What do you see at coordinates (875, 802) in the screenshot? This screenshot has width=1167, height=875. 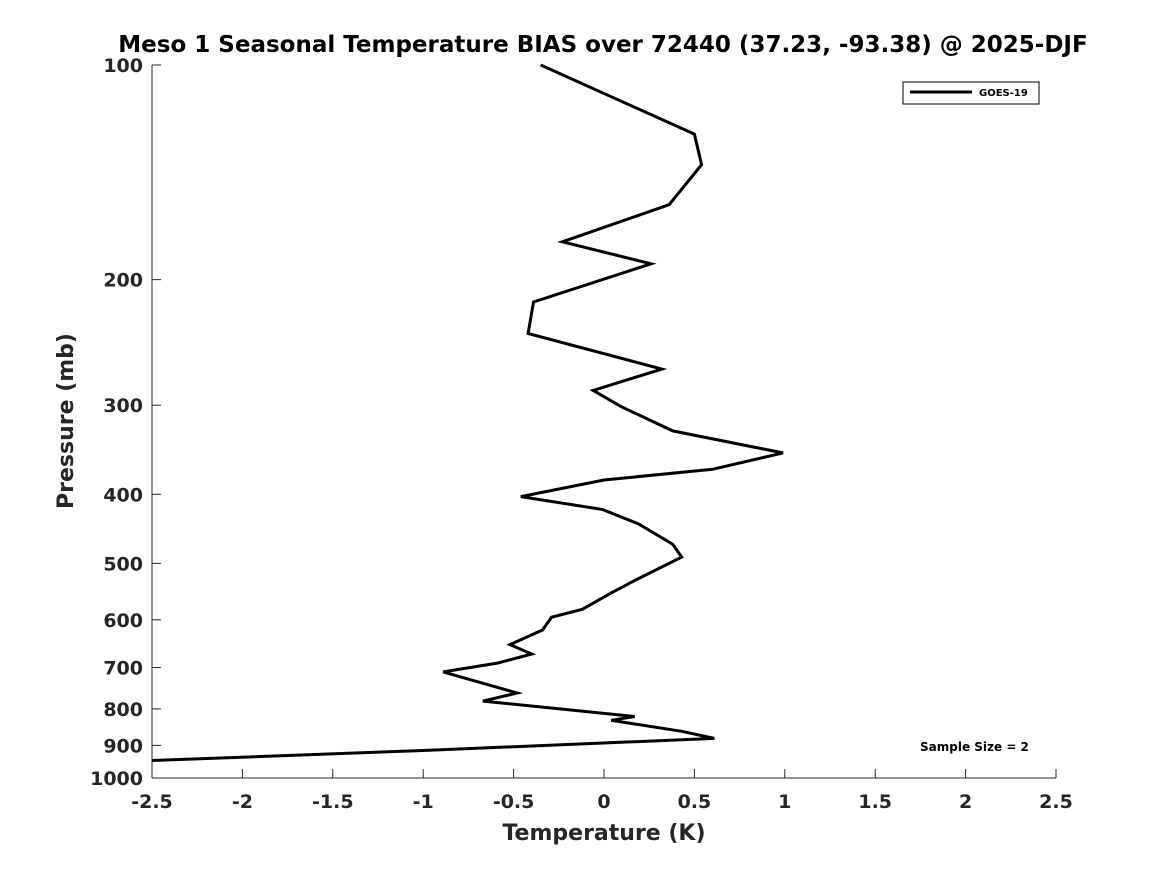 I see `x-tick-label: 1.5` at bounding box center [875, 802].